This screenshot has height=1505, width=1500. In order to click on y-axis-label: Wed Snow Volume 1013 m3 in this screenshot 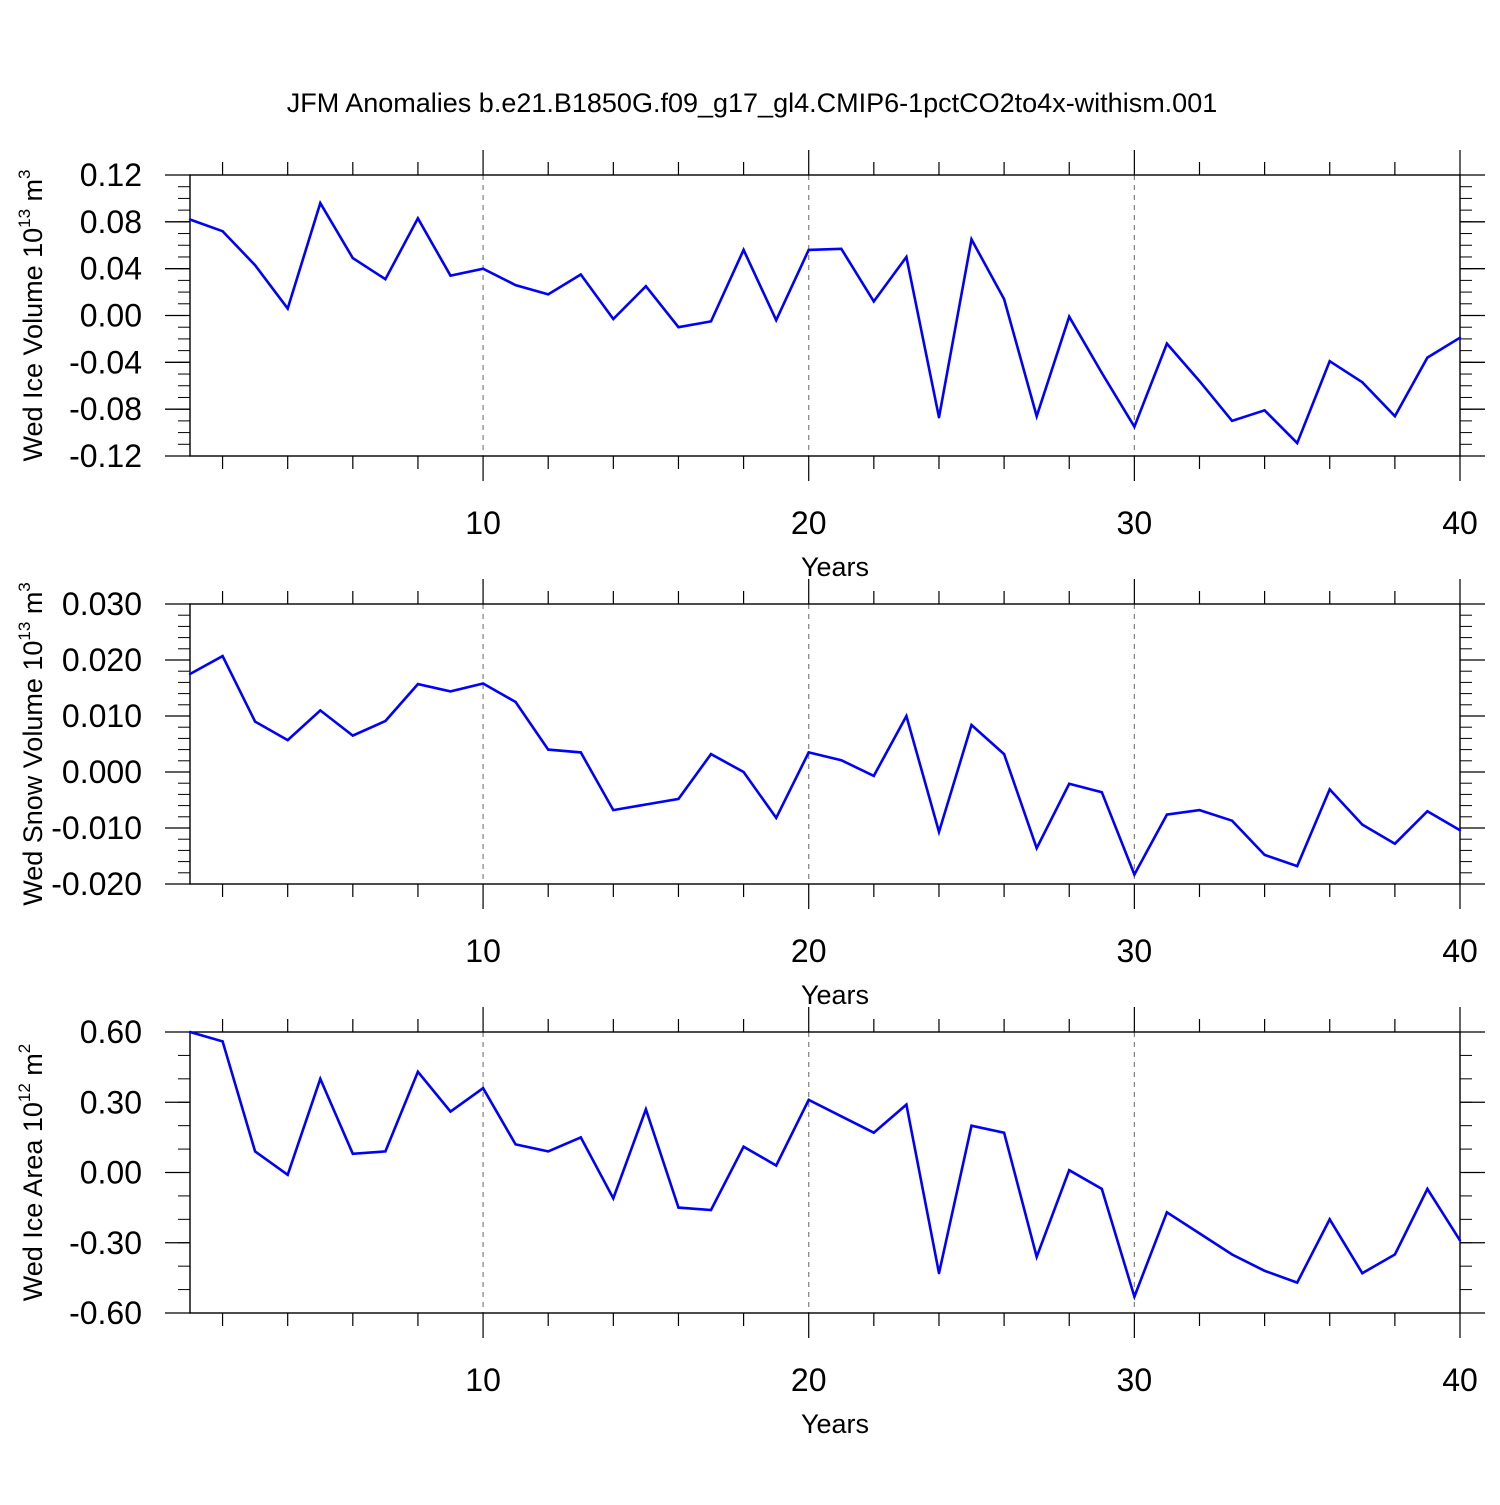, I will do `click(31, 744)`.